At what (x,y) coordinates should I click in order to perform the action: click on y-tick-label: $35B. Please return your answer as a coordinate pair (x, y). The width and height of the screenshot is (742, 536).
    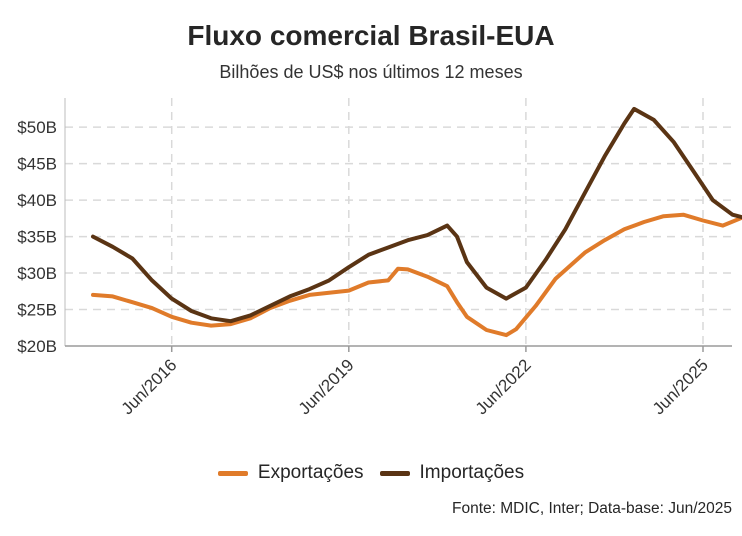
    Looking at the image, I should click on (37, 237).